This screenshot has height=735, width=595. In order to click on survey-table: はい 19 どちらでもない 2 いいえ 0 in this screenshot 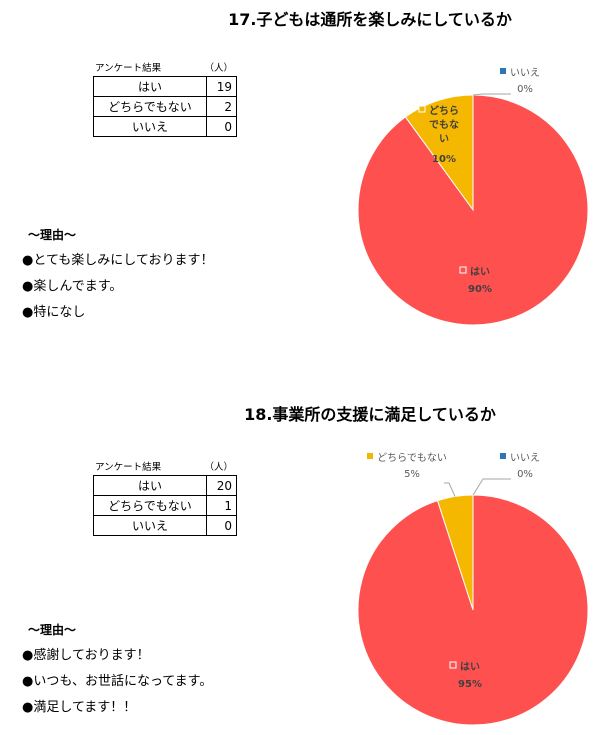, I will do `click(165, 106)`.